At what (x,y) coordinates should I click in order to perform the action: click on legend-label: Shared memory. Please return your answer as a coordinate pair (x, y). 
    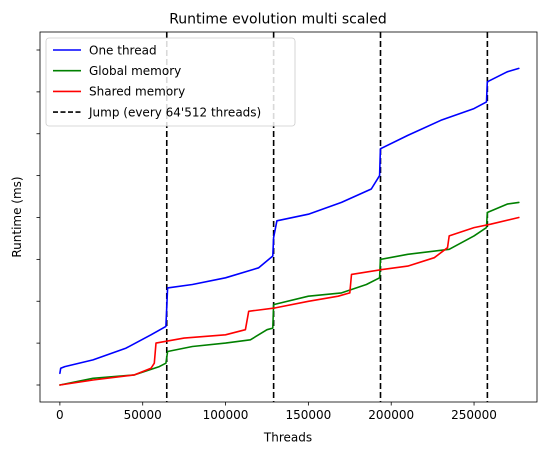
    Looking at the image, I should click on (137, 92).